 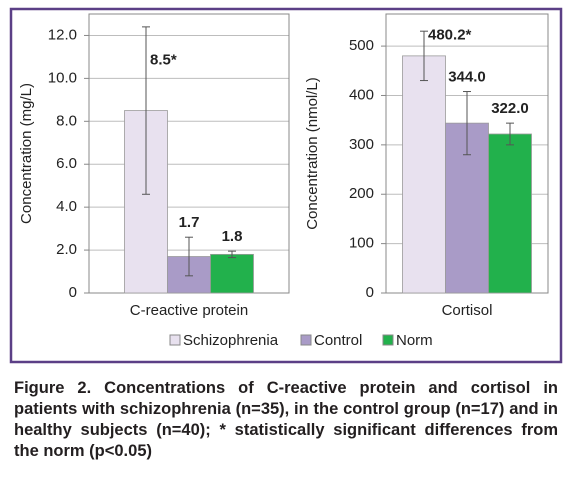 I want to click on y-tick-label: 6.0, so click(x=66, y=163).